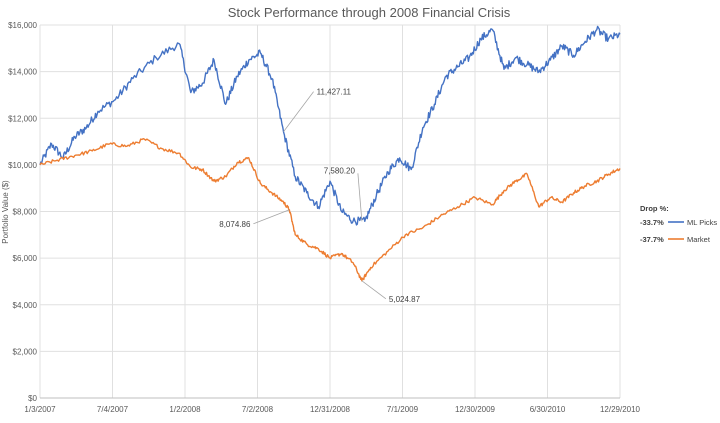  What do you see at coordinates (22, 118) in the screenshot?
I see `y-tick-label: $12,000` at bounding box center [22, 118].